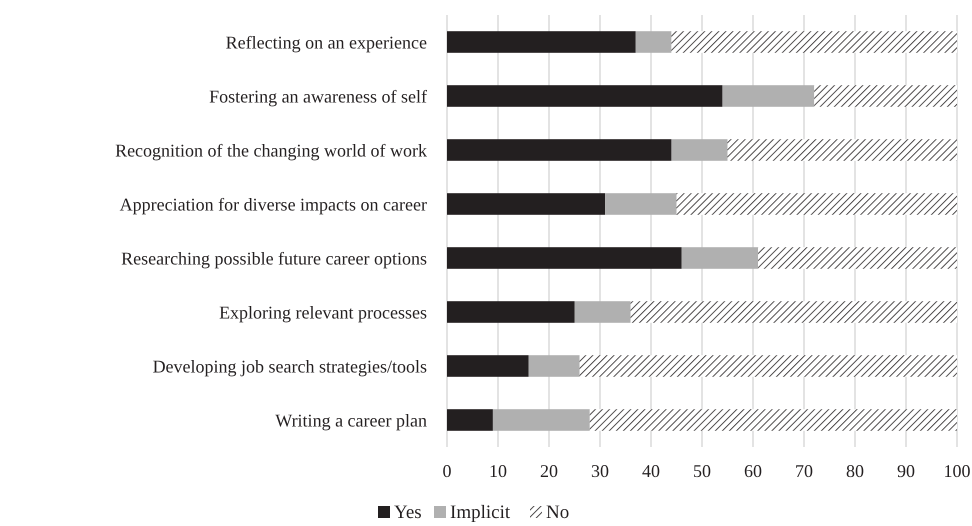  What do you see at coordinates (558, 512) in the screenshot?
I see `legend-label: No` at bounding box center [558, 512].